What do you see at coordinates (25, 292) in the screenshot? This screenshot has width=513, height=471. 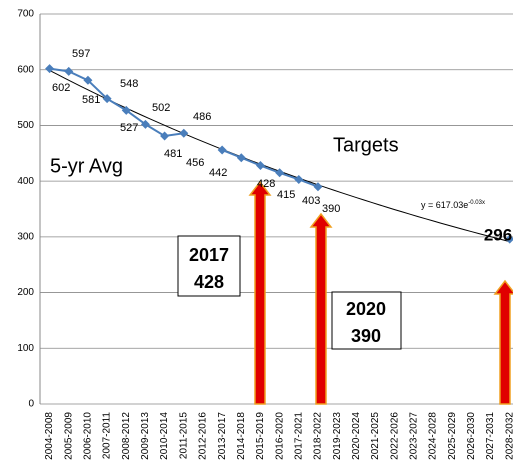 I see `y-tick-label: 200` at bounding box center [25, 292].